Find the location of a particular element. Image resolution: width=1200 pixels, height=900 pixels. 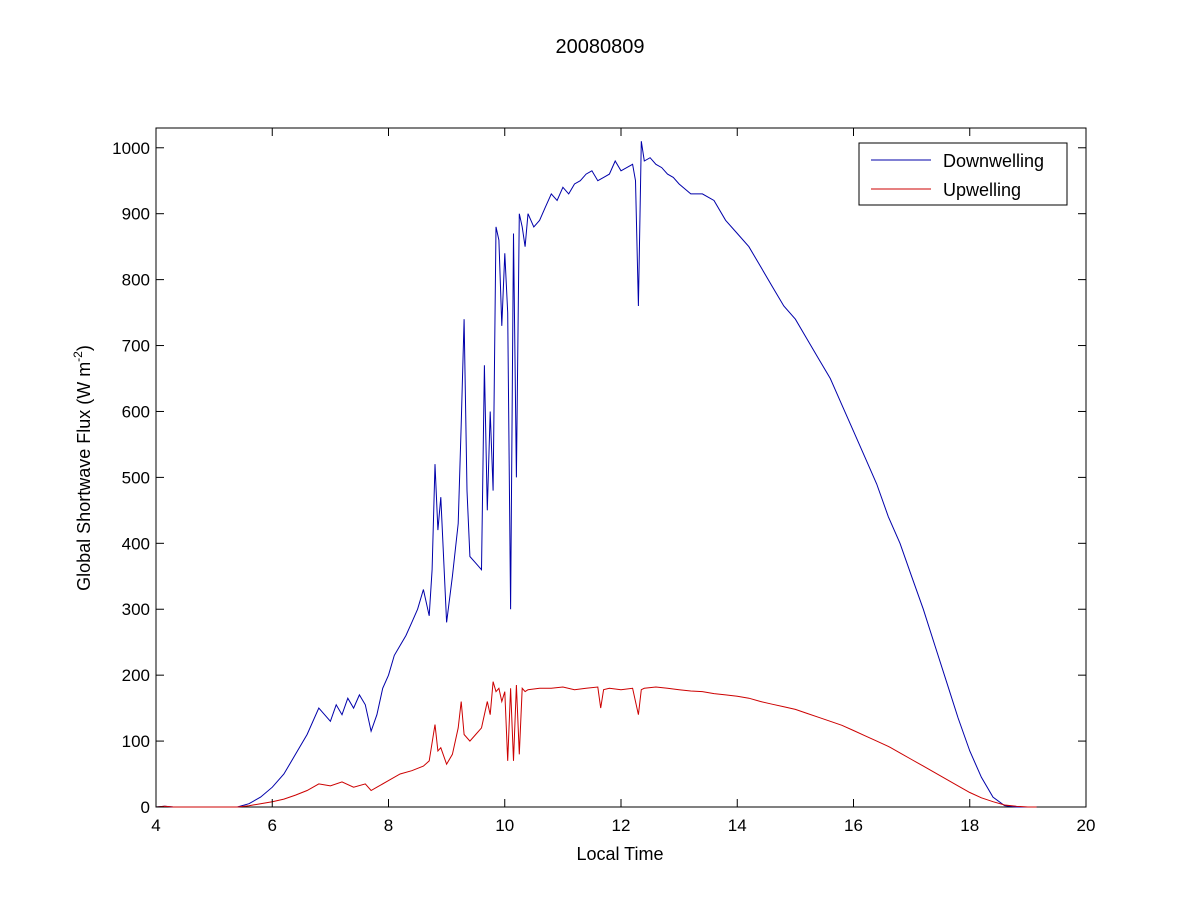

y-tick-label: 500 is located at coordinates (136, 477).